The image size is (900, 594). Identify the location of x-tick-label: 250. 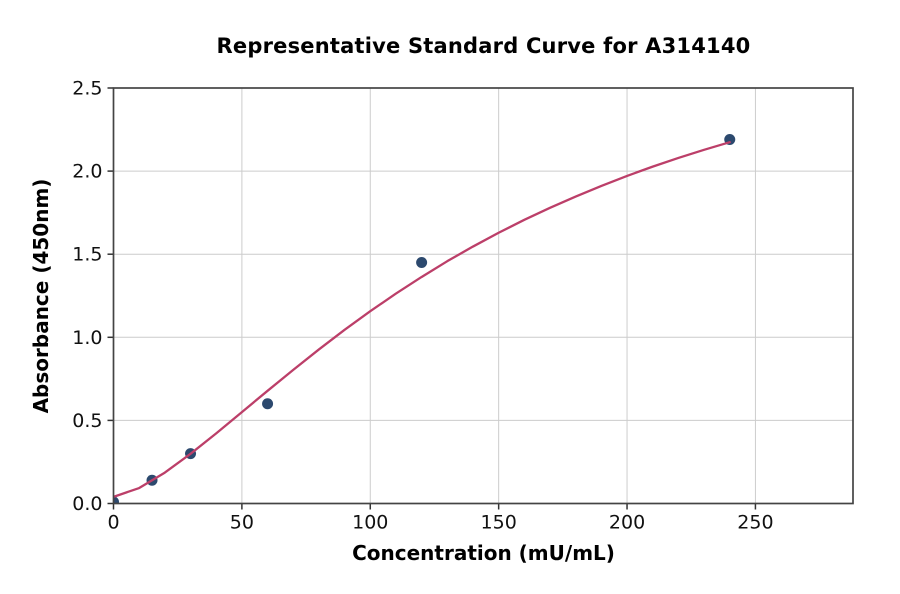
(755, 523).